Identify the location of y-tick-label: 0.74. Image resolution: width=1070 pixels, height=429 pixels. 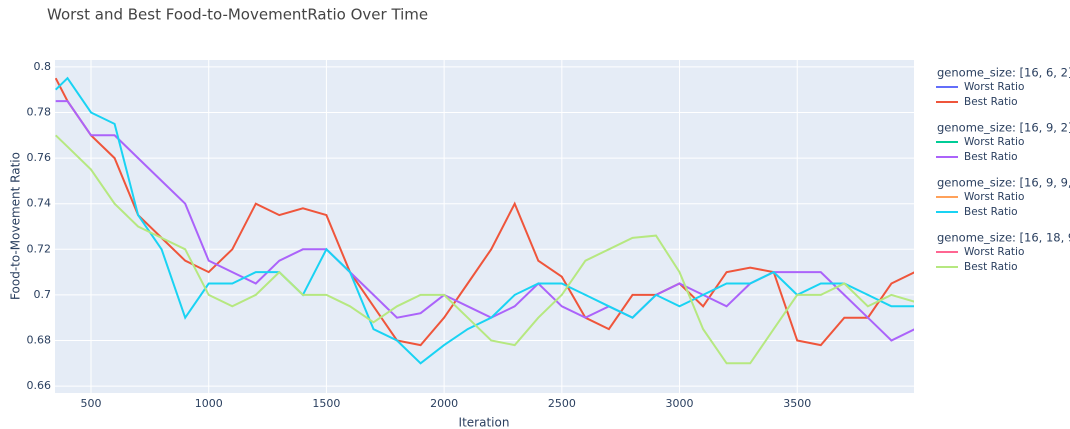
(39, 203).